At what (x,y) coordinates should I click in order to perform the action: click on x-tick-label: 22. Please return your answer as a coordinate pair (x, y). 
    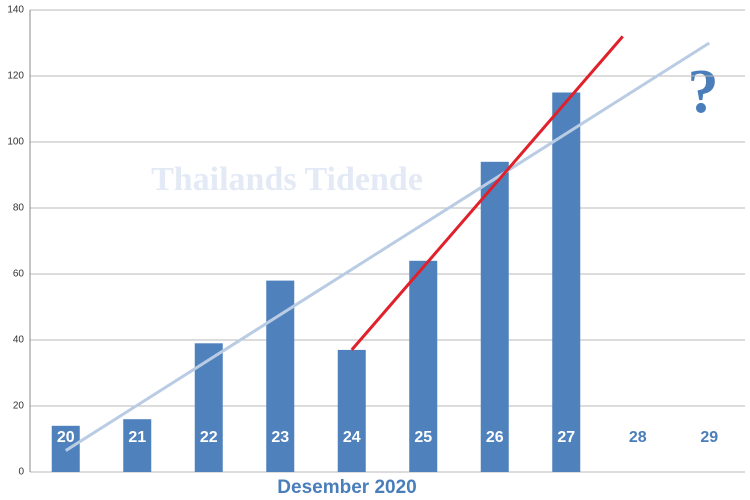
    Looking at the image, I should click on (209, 437).